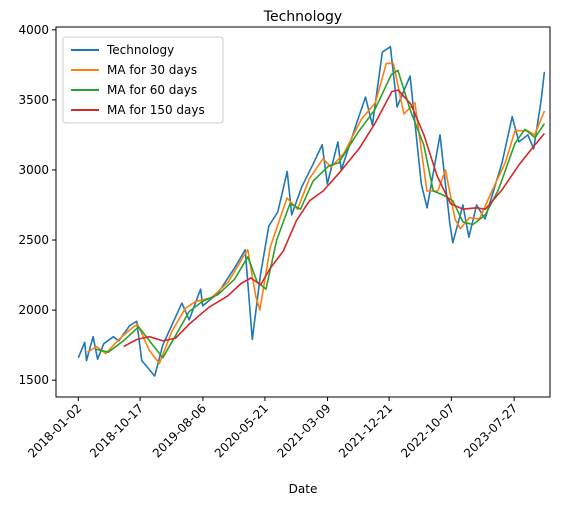 Image resolution: width=561 pixels, height=506 pixels. Describe the element at coordinates (33, 240) in the screenshot. I see `y-tick-label: 2500` at that location.